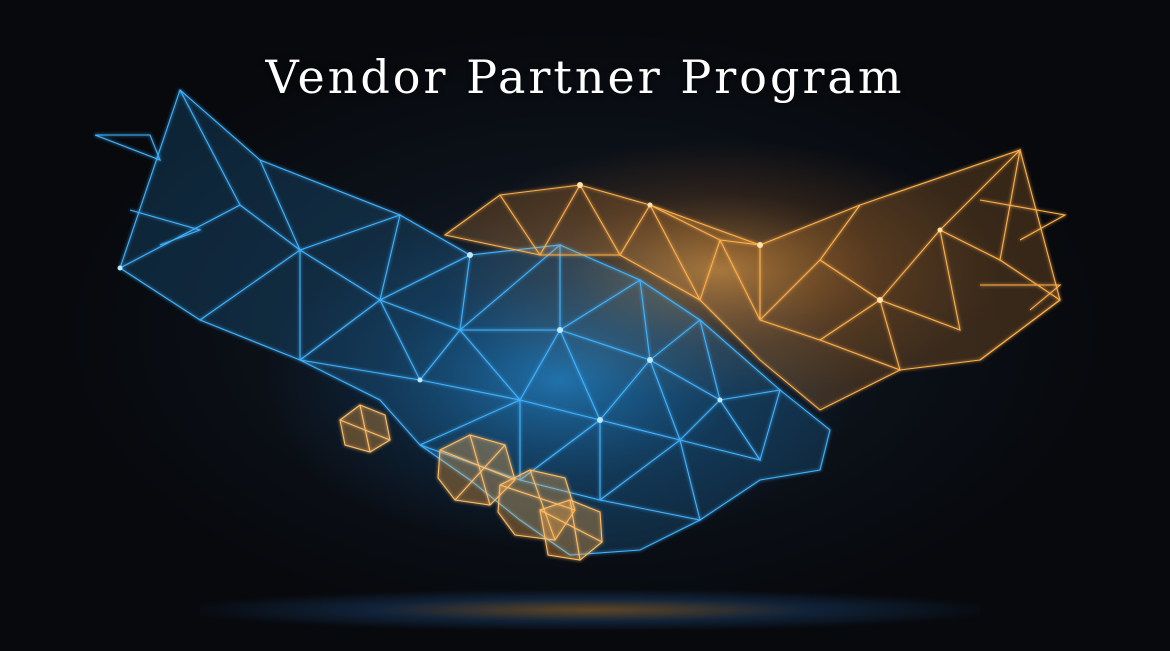 This screenshot has height=651, width=1170. What do you see at coordinates (585, 77) in the screenshot?
I see `banner-title: Vendor Partner Program` at bounding box center [585, 77].